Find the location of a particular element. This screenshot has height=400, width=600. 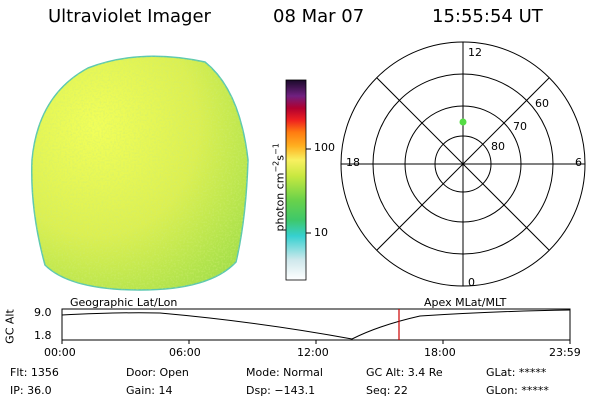

polar-mlt-label-0: 0 is located at coordinates (471, 282).